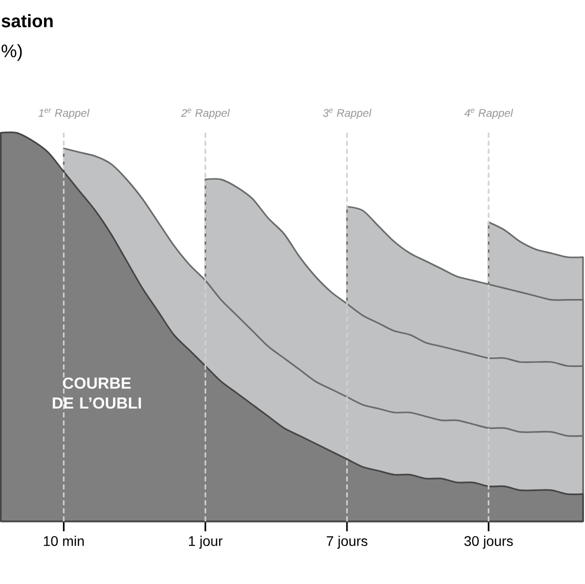  I want to click on ref-line-label: 3$^{e}$ Rappel, so click(347, 113).